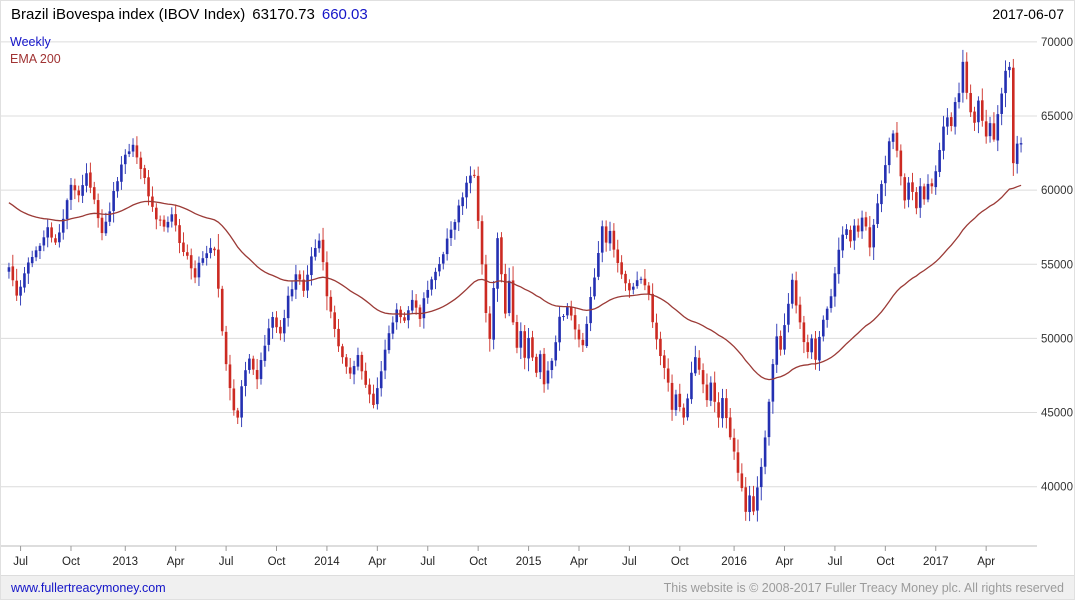 This screenshot has height=600, width=1075. Describe the element at coordinates (88, 587) in the screenshot. I see `footer-site-link: www.fullertreacymoney.com` at that location.